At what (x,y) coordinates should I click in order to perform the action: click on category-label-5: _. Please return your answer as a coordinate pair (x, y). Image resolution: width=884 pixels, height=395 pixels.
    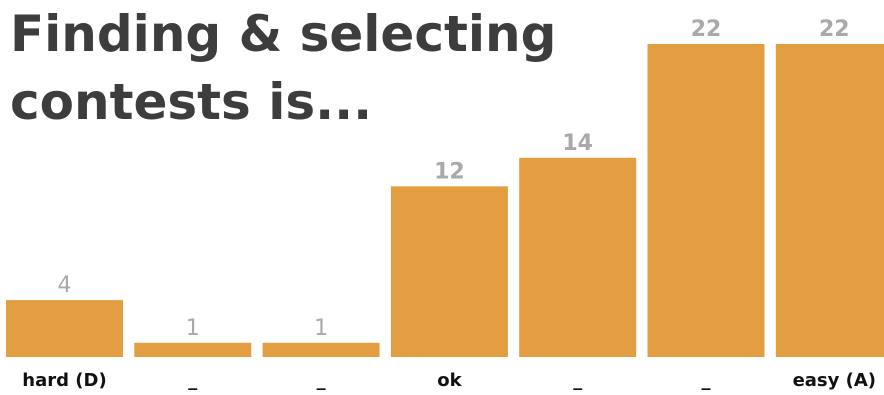
    Looking at the image, I should click on (706, 380).